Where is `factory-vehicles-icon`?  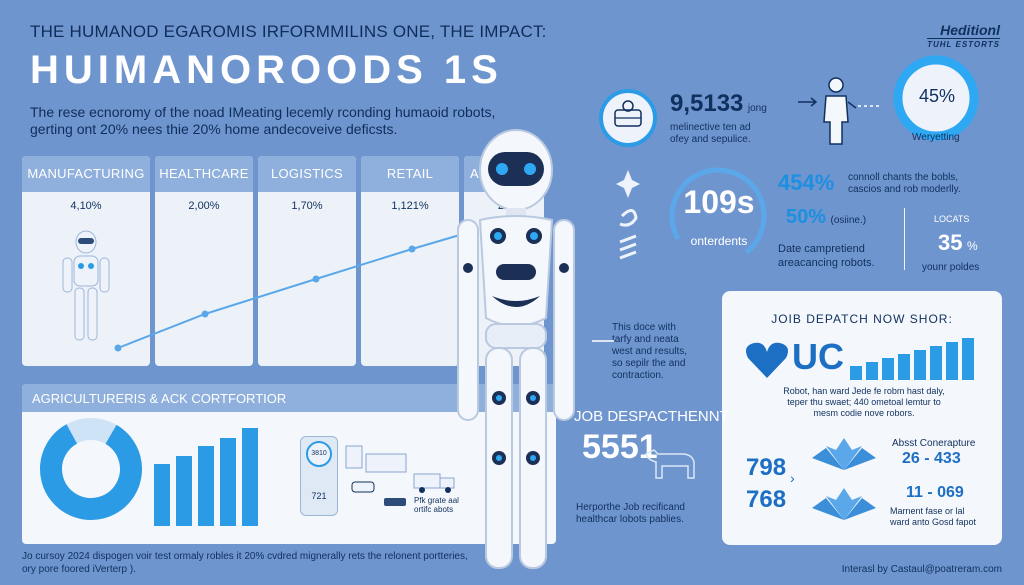 factory-vehicles-icon is located at coordinates (400, 475).